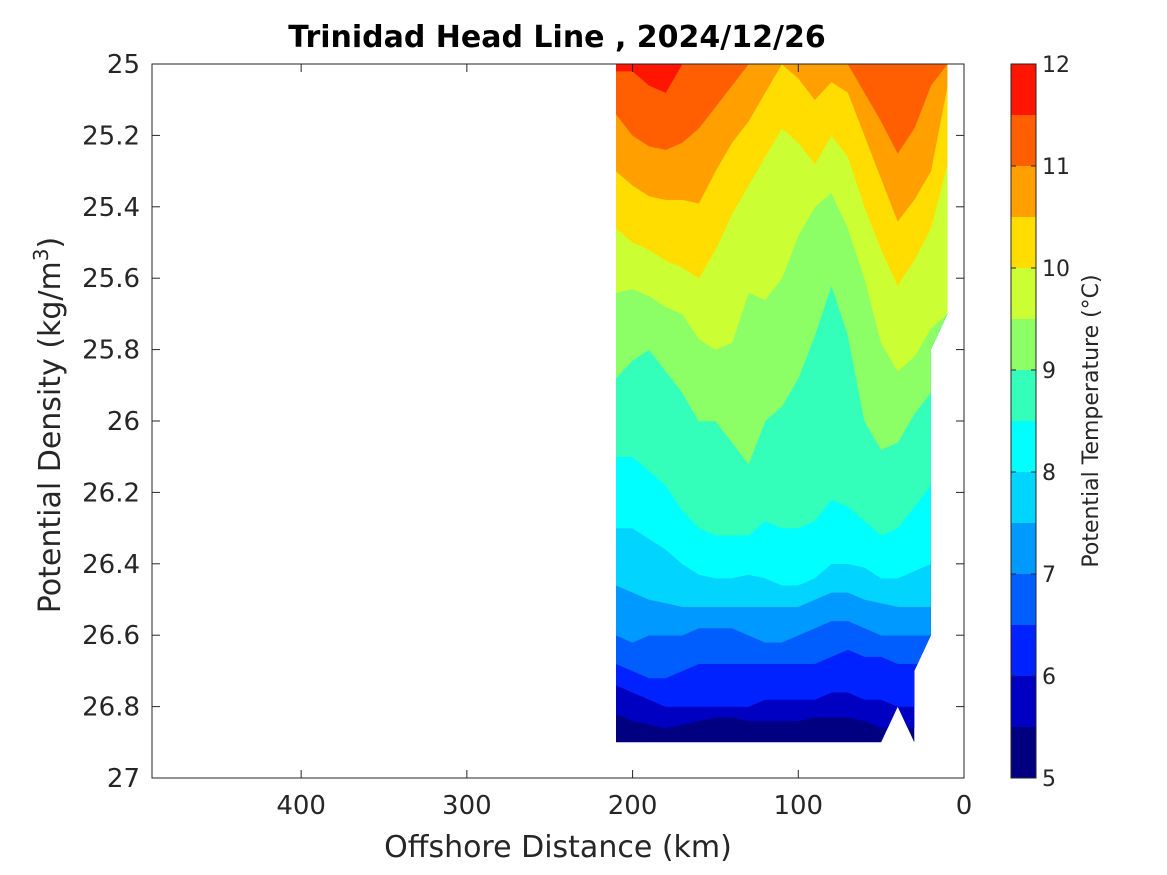  Describe the element at coordinates (50, 243) in the screenshot. I see `y-axis-label-close: )` at that location.